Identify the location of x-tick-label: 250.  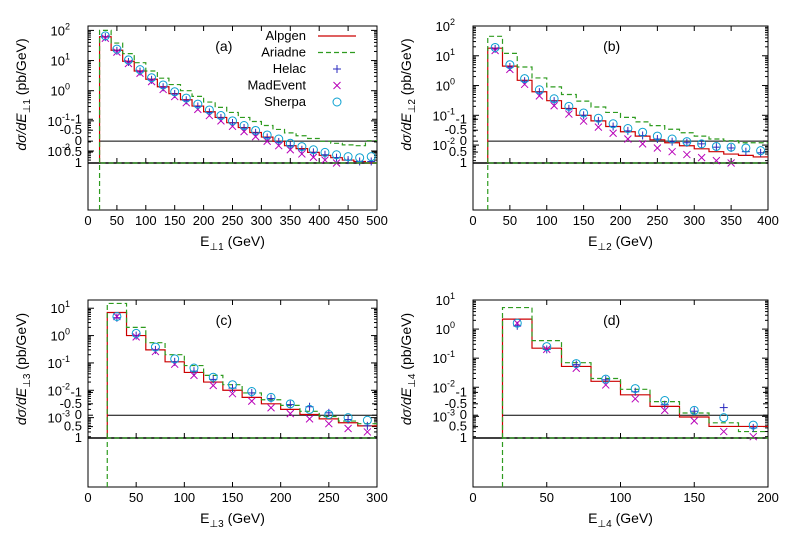
(329, 497).